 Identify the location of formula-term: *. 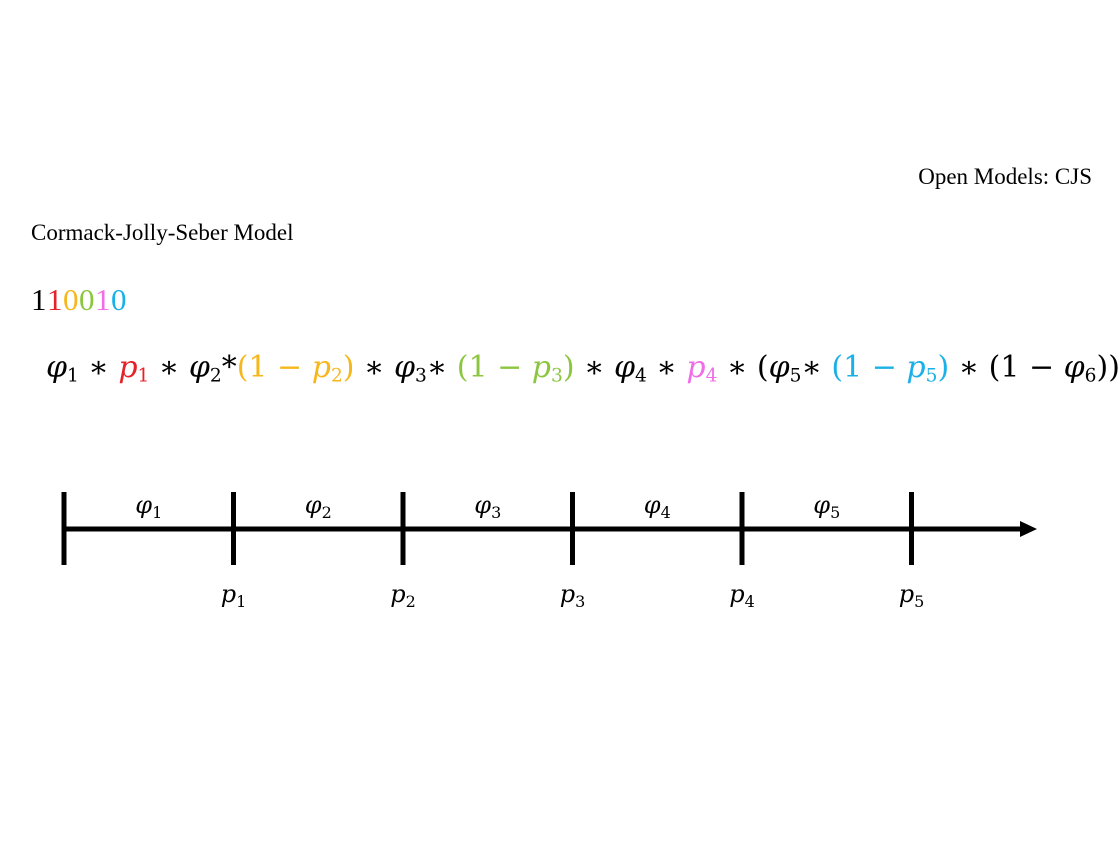
(229, 367).